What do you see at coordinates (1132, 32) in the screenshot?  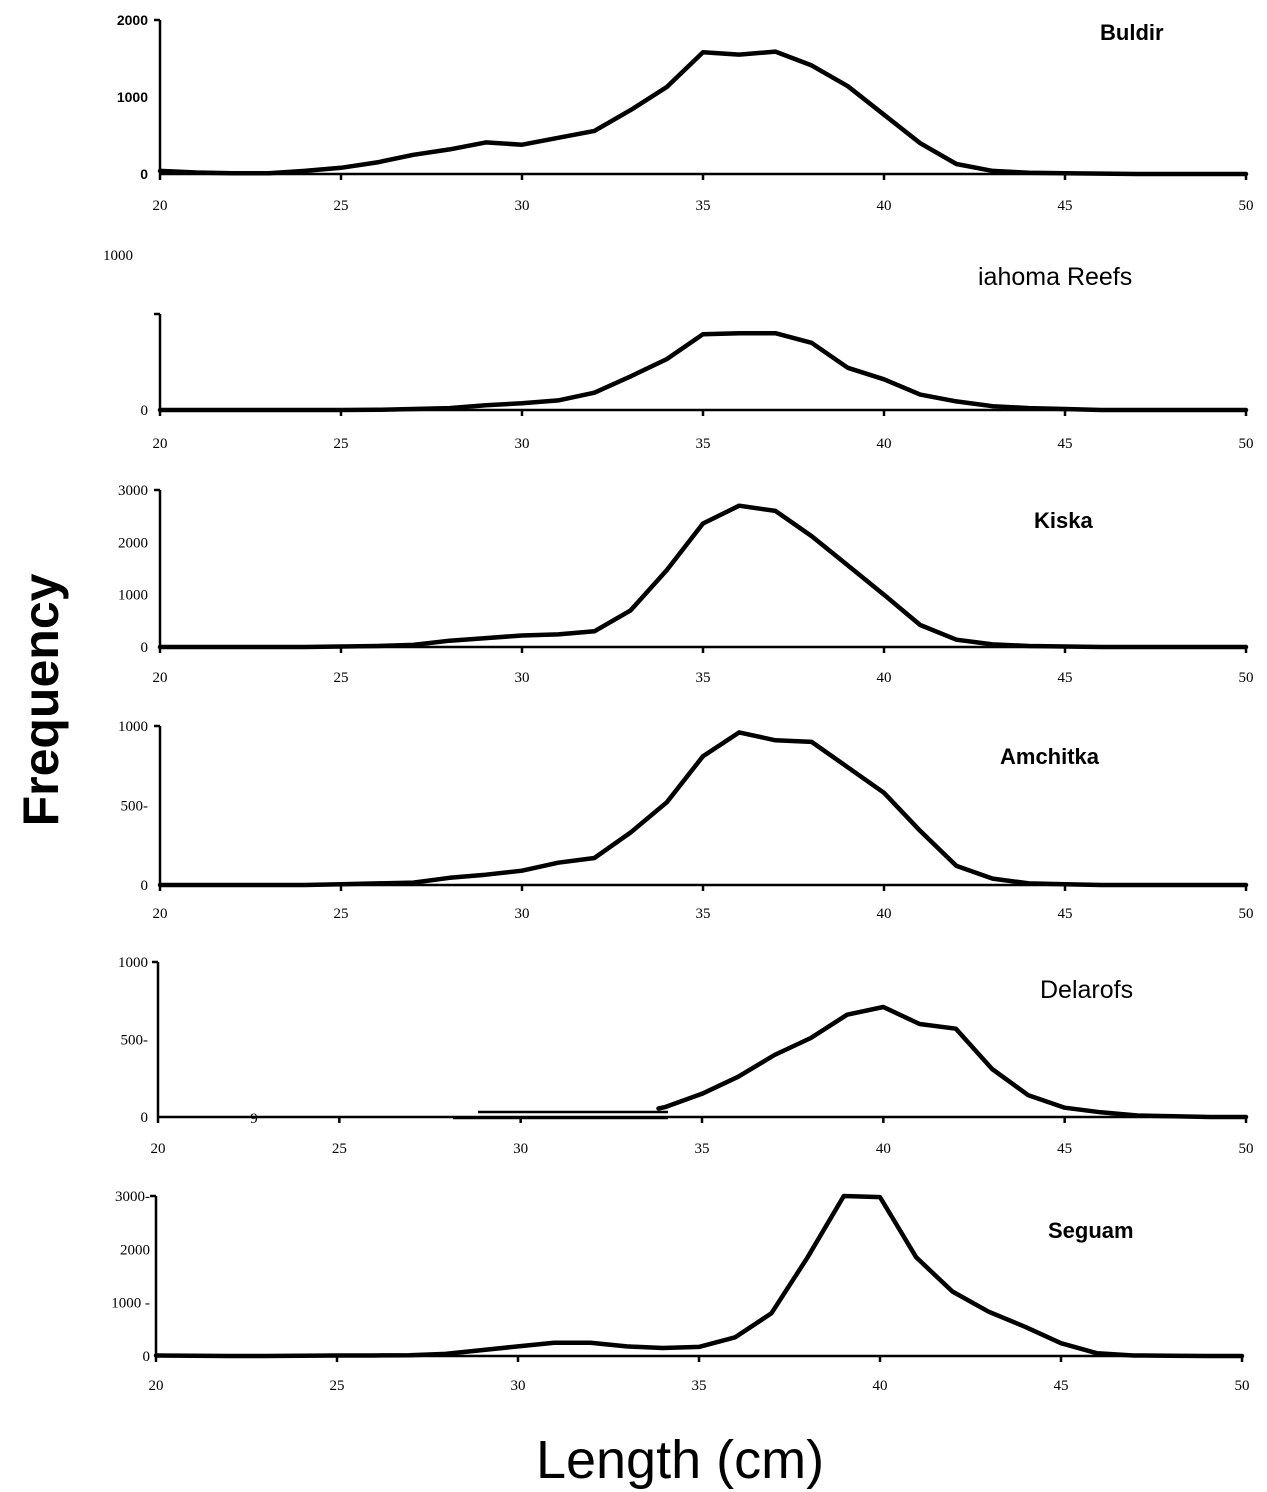 I see `panel-title: Buldir` at bounding box center [1132, 32].